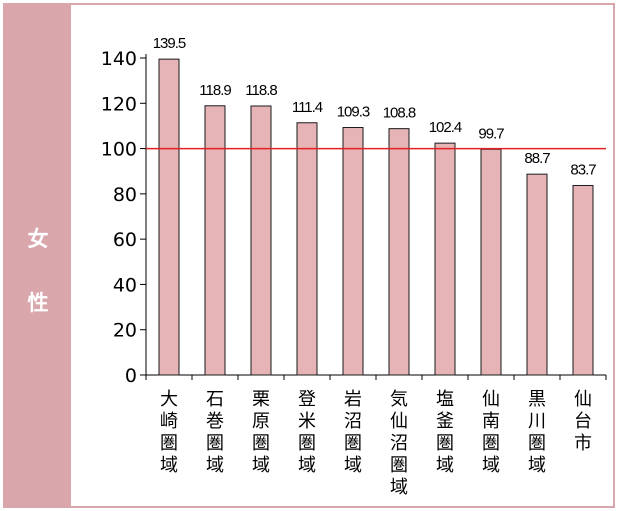 The width and height of the screenshot is (618, 511). Describe the element at coordinates (353, 112) in the screenshot. I see `data-label-4: 109.3` at that location.